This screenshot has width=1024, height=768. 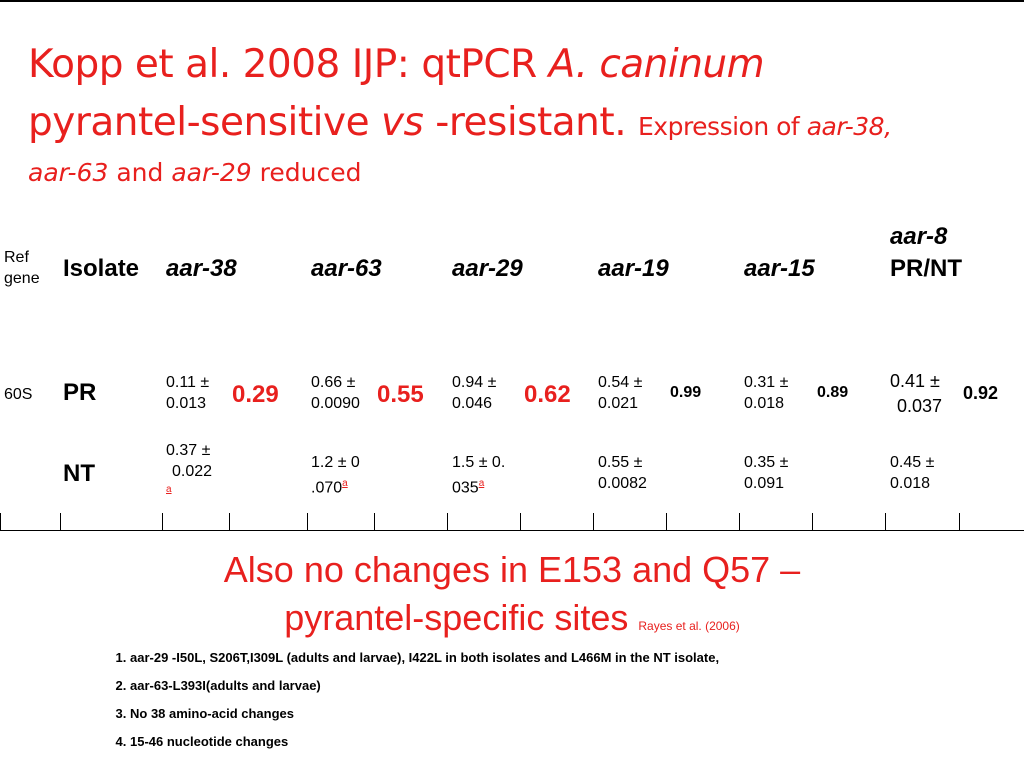 I want to click on footnote-a-aar-63: a, so click(x=345, y=483).